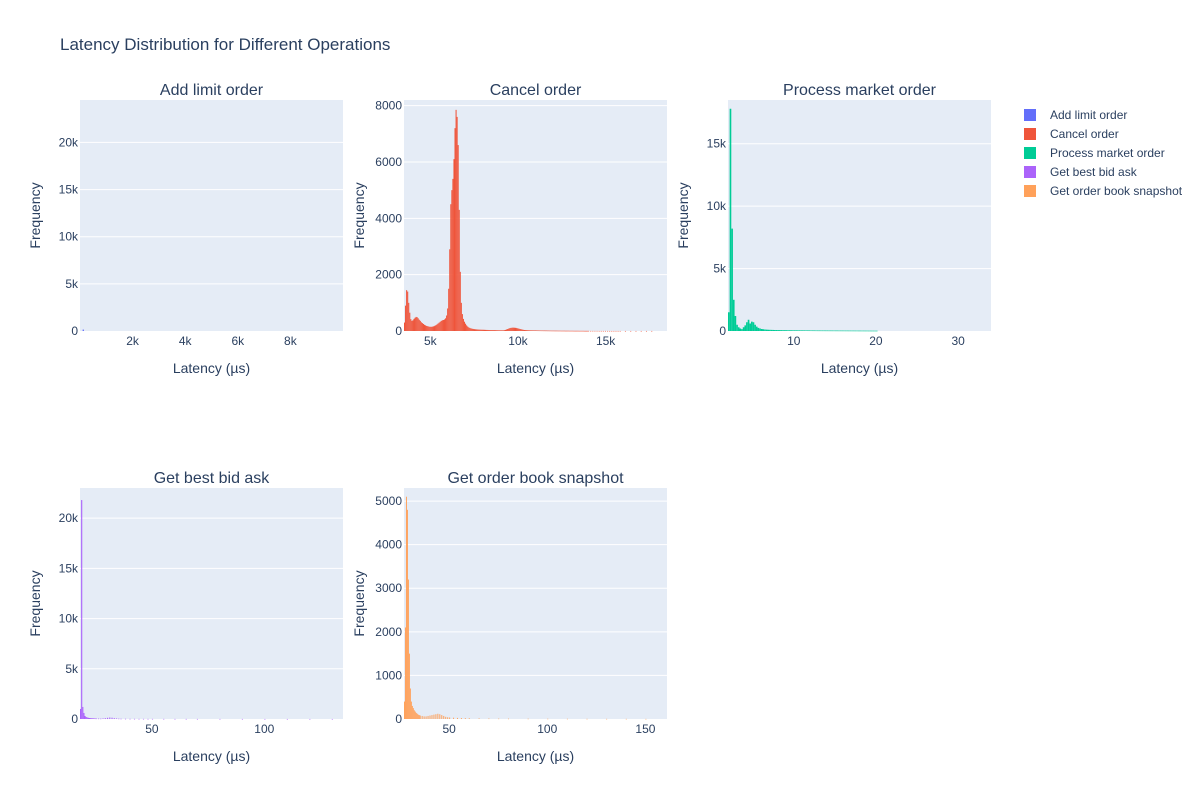 The image size is (1200, 800). I want to click on x-tick-label: 20, so click(876, 341).